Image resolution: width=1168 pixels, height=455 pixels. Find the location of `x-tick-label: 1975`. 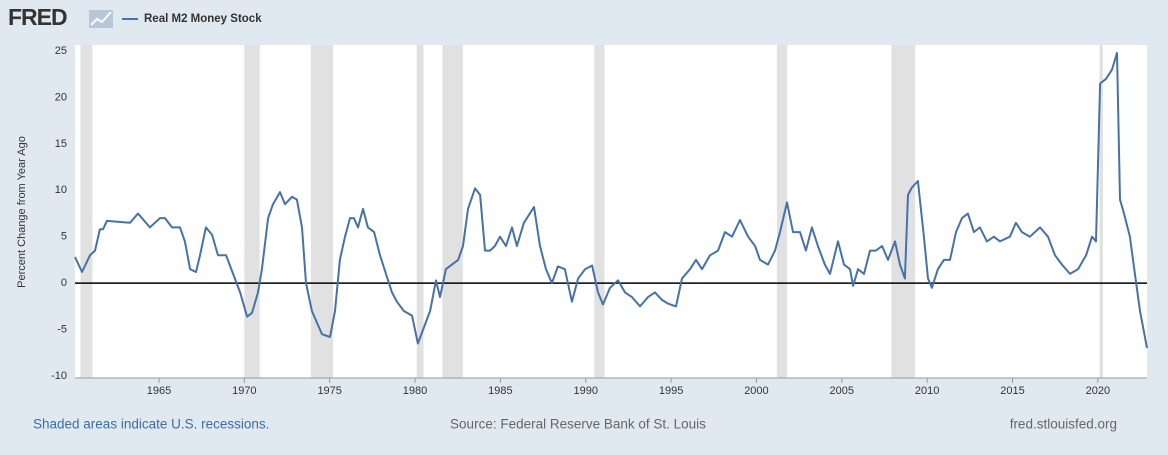

x-tick-label: 1975 is located at coordinates (329, 391).